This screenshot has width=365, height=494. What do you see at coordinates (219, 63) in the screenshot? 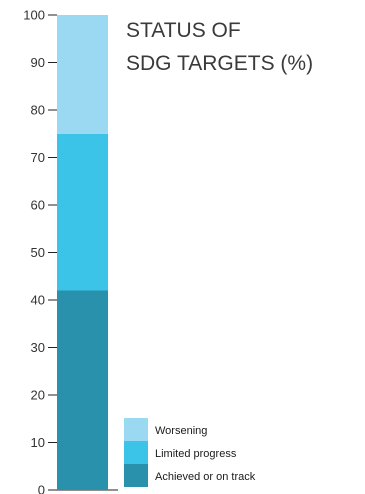
I see `chart-title-line-2: SDG TARGETS (%)` at bounding box center [219, 63].